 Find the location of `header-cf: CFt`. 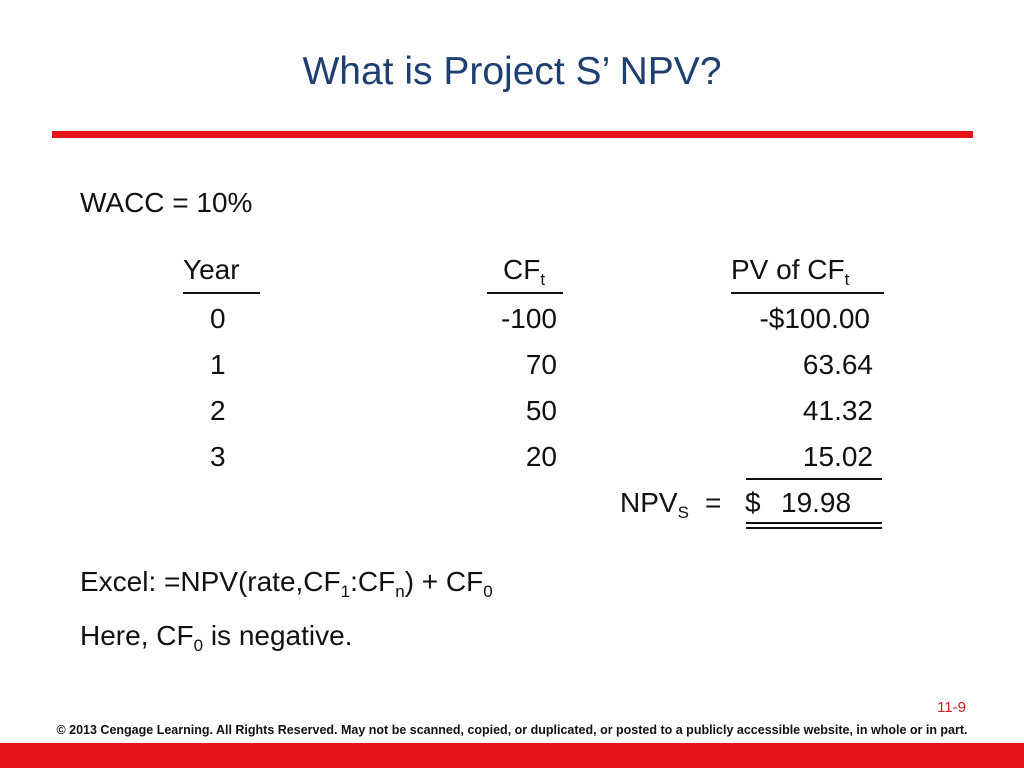

header-cf: CFt is located at coordinates (524, 271).